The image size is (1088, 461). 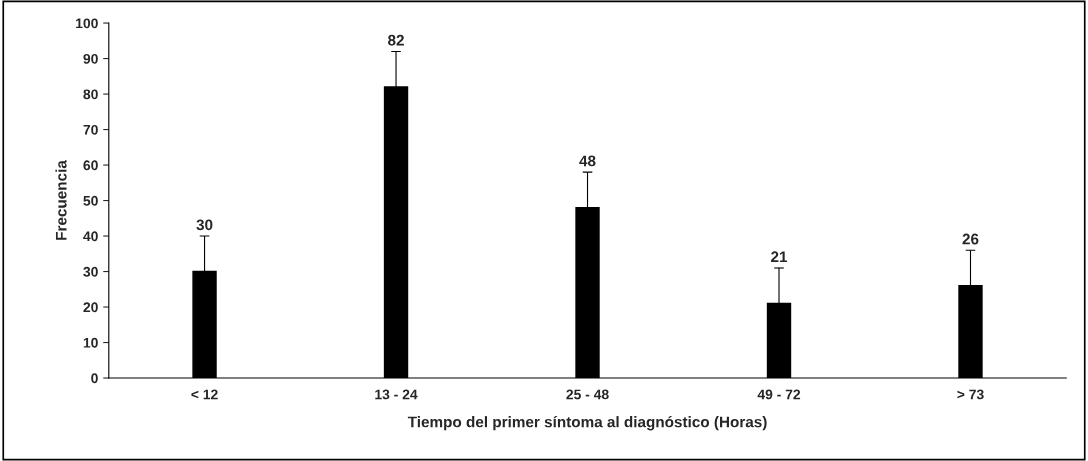 I want to click on data-label: 26, so click(x=970, y=239).